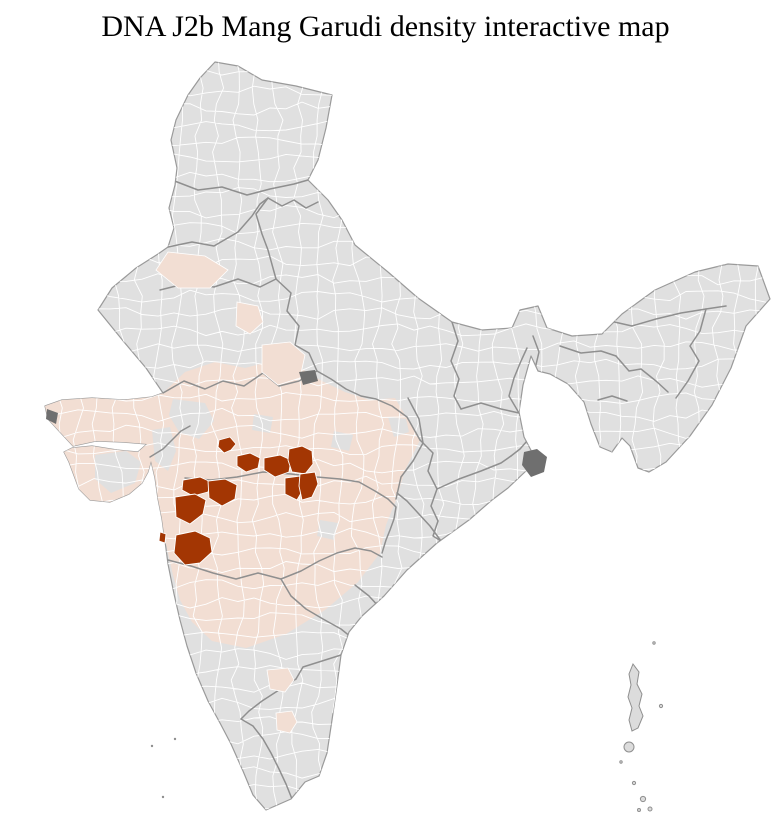 This screenshot has height=817, width=771. What do you see at coordinates (308, 377) in the screenshot?
I see `central-junction-patch` at bounding box center [308, 377].